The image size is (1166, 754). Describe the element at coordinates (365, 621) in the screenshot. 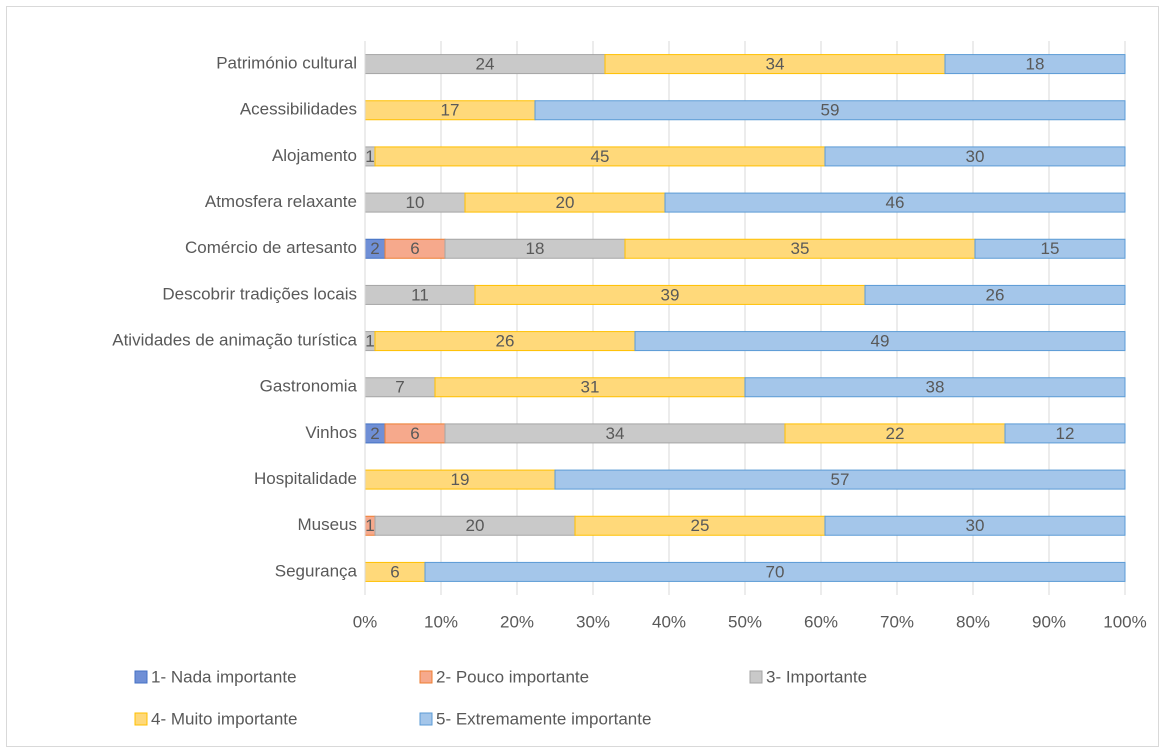

I see `x-tick-label: 0%` at that location.